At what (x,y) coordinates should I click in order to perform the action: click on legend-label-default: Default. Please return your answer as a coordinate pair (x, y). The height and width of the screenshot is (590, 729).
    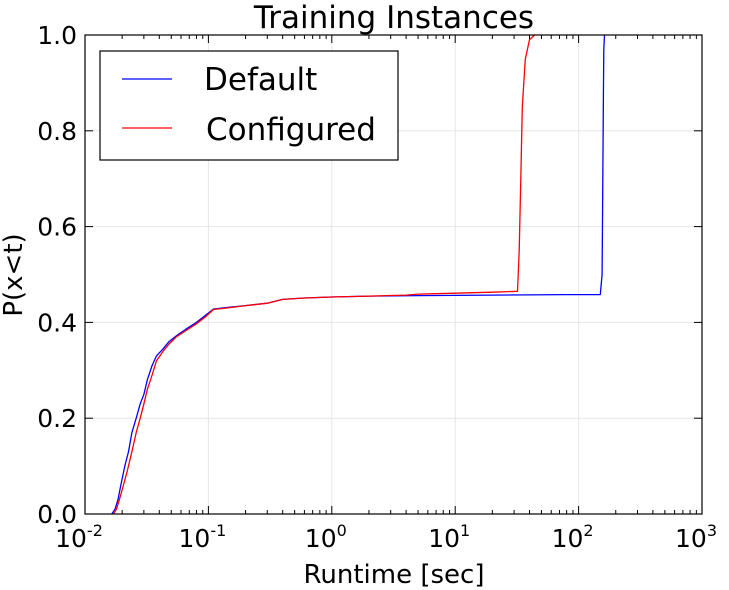
    Looking at the image, I should click on (260, 80).